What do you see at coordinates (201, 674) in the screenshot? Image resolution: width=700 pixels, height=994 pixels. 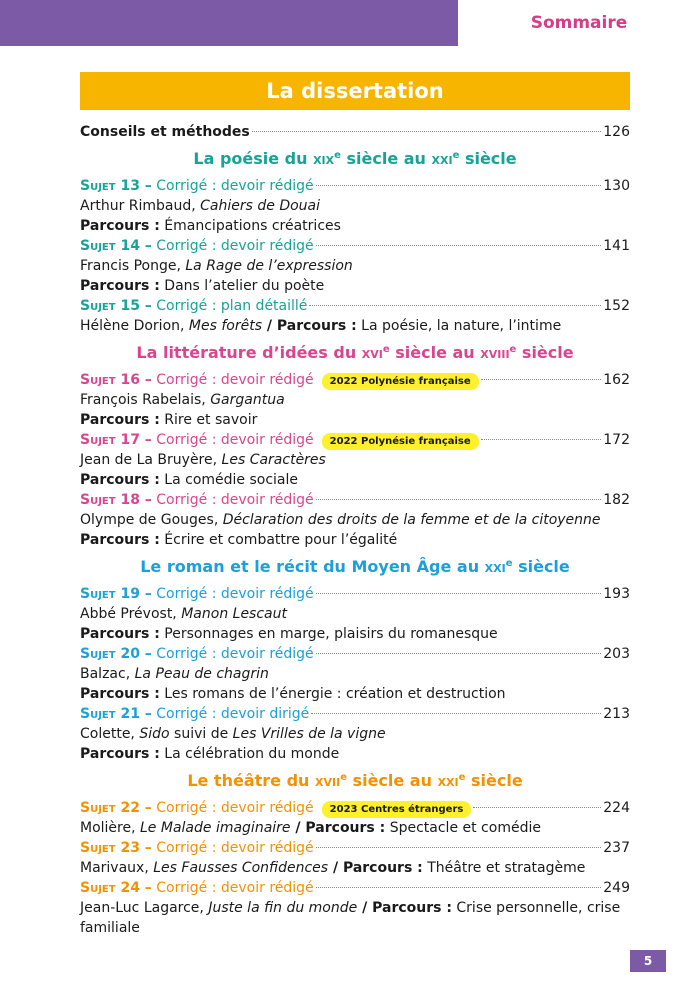 I see `text-segment: La Peau de chagrin` at bounding box center [201, 674].